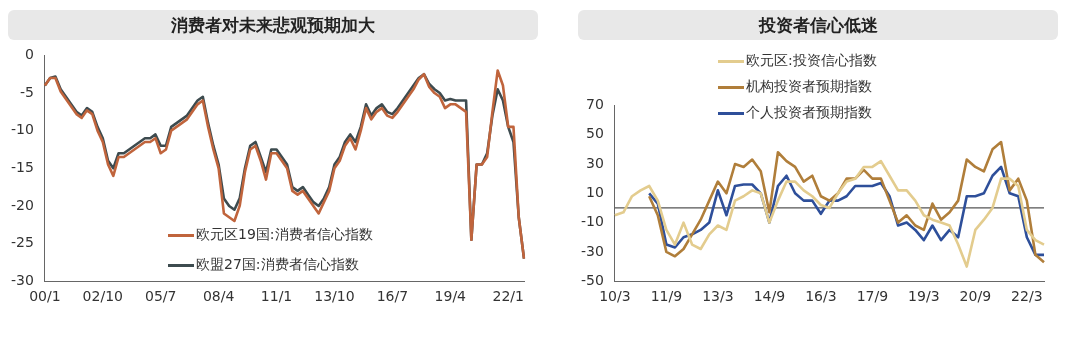 The image size is (1080, 356). What do you see at coordinates (595, 191) in the screenshot?
I see `y-tick-label: 10` at bounding box center [595, 191].